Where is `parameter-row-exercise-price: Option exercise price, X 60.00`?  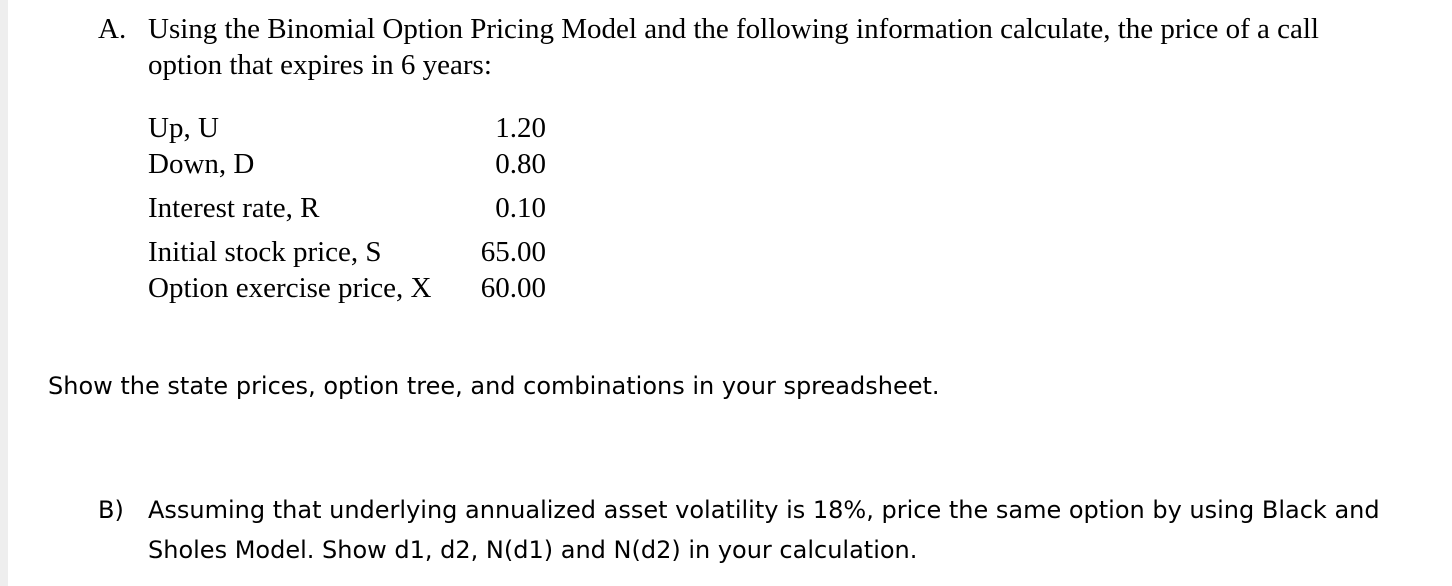 parameter-row-exercise-price: Option exercise price, X 60.00 is located at coordinates (358, 288).